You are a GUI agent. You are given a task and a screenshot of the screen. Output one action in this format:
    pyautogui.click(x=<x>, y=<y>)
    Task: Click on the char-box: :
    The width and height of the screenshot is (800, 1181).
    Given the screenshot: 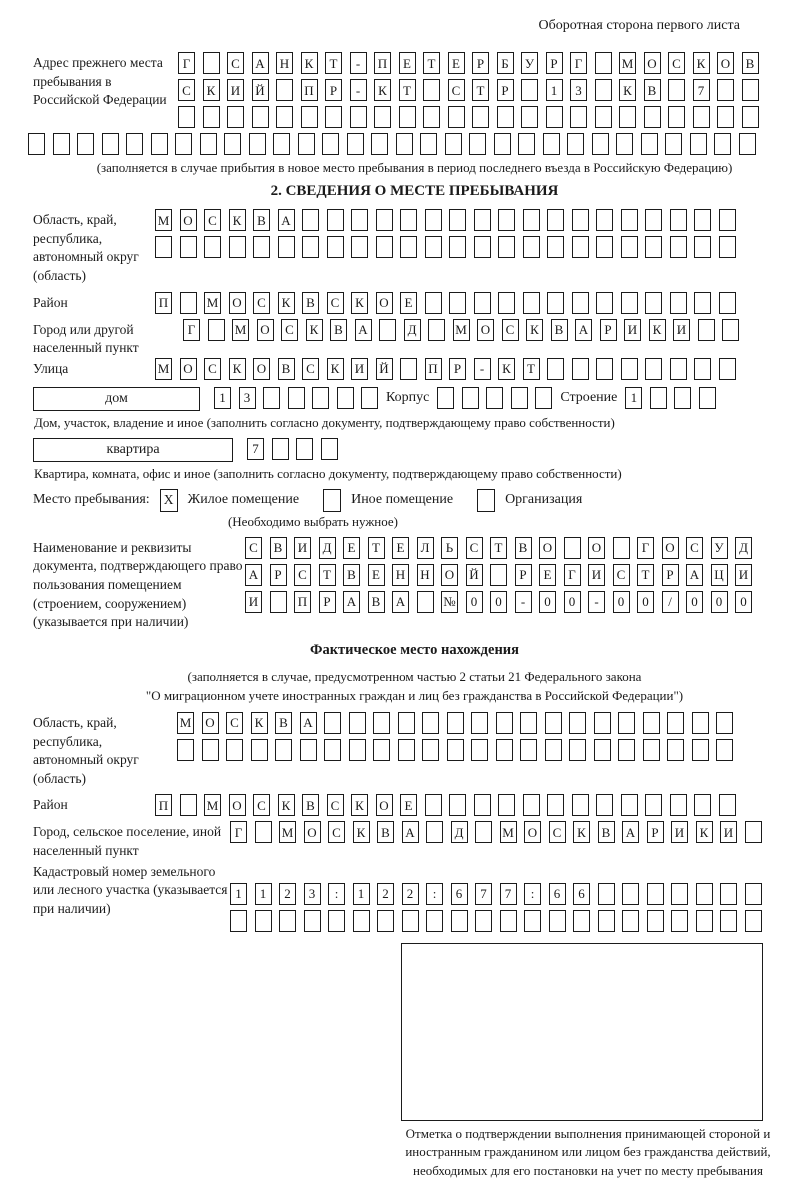 What is the action you would take?
    pyautogui.click(x=336, y=893)
    